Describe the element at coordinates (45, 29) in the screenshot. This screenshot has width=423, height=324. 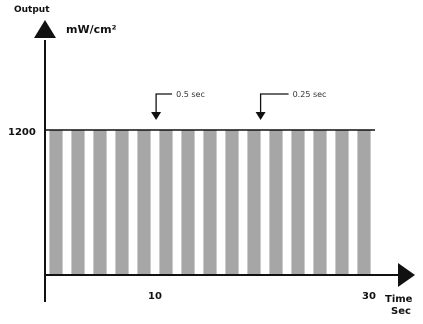
I see `y-axis-arrow-icon` at that location.